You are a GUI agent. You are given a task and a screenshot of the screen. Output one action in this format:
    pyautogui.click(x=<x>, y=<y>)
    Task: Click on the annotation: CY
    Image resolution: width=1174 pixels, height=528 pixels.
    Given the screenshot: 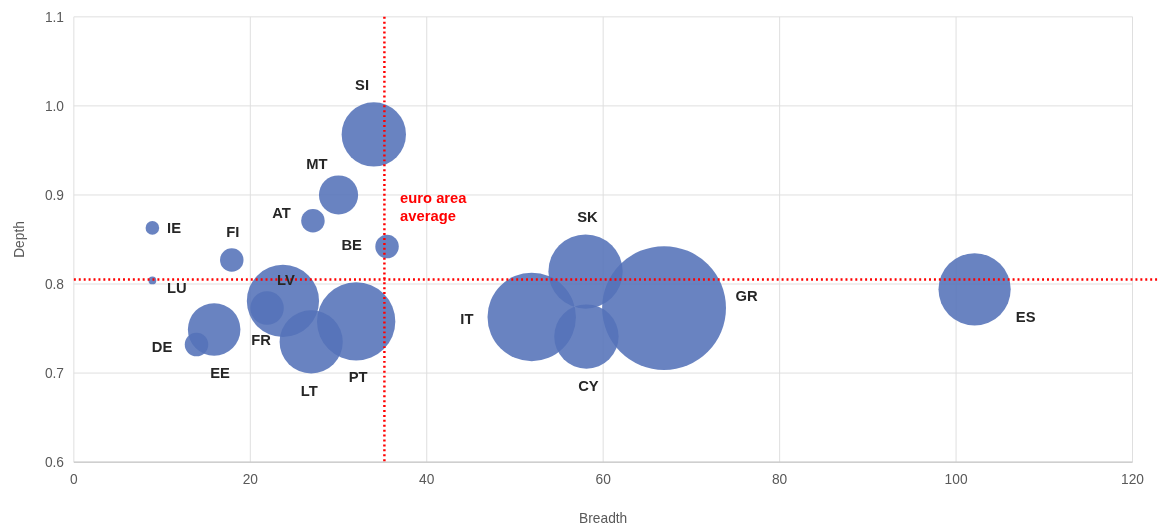 What is the action you would take?
    pyautogui.click(x=588, y=385)
    